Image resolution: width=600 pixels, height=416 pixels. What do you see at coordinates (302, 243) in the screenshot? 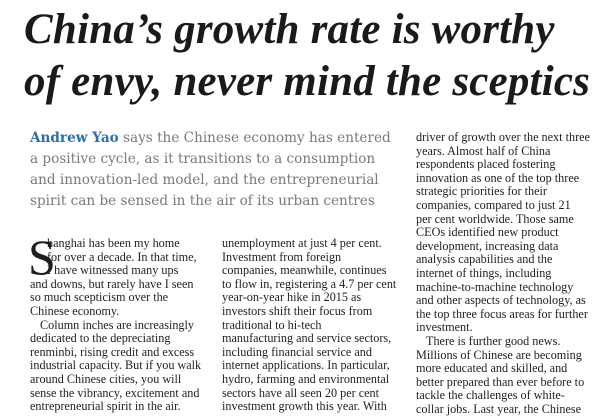
I see `body-line: unemployment at just 4 per cent.` at bounding box center [302, 243].